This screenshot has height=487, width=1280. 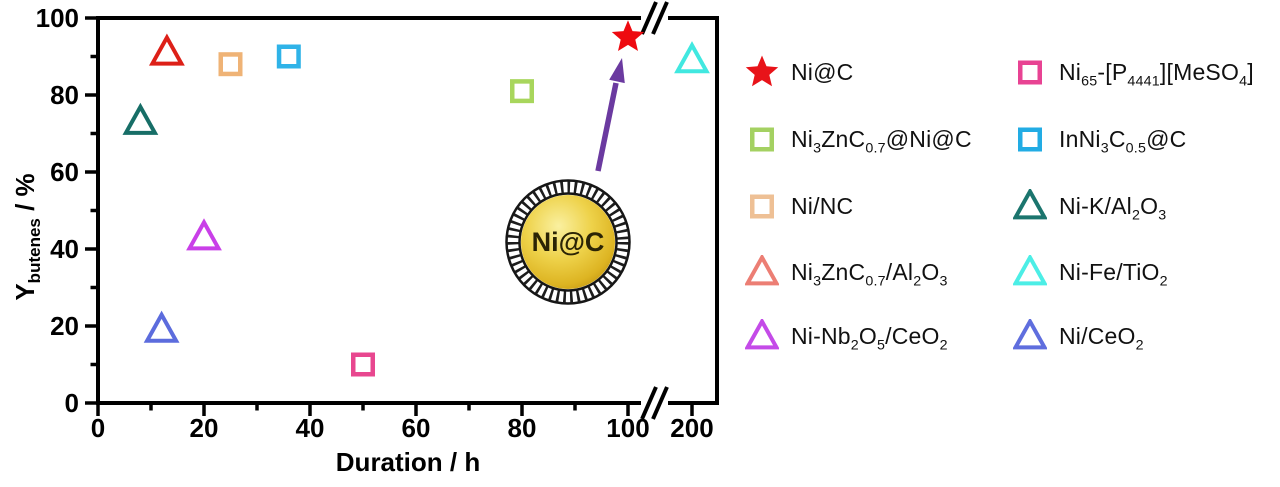 I want to click on data-point-Ni/NC, so click(x=230, y=64).